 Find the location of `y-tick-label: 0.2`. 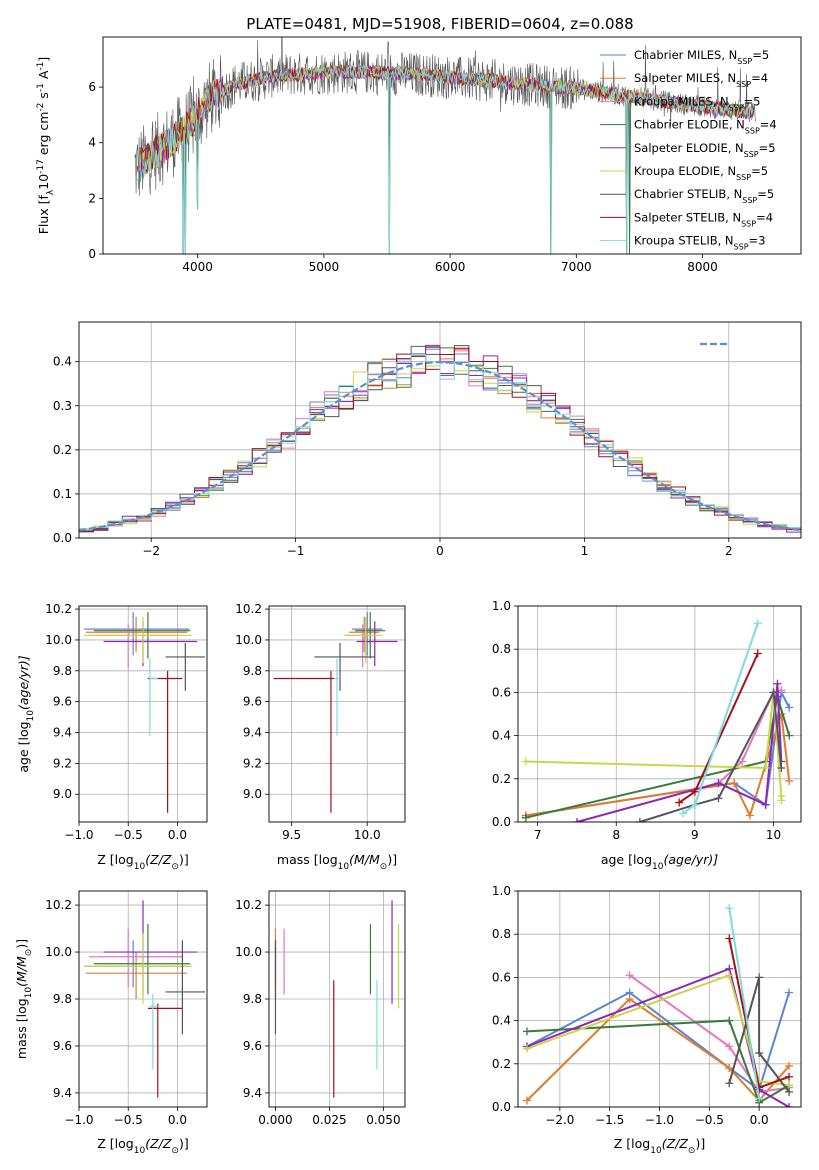

y-tick-label: 0.2 is located at coordinates (501, 779).